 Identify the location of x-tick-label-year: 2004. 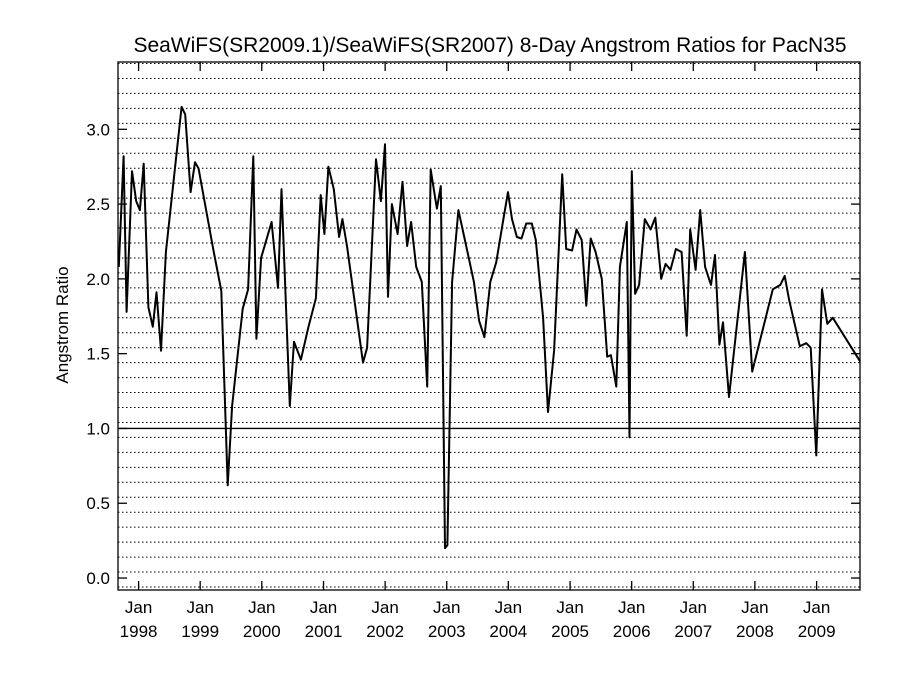
(508, 631).